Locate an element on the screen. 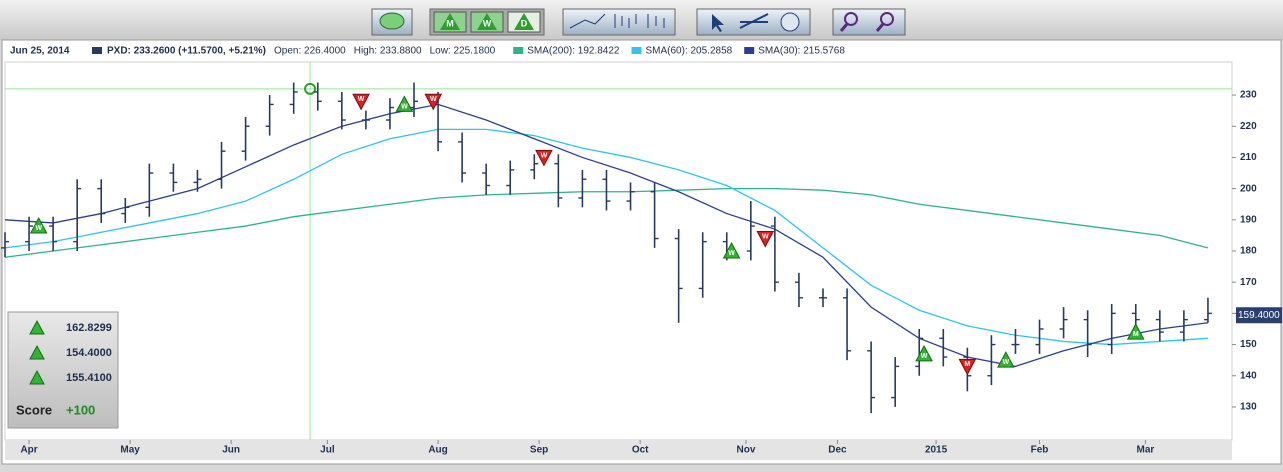 The width and height of the screenshot is (1283, 472). score-panel-bg is located at coordinates (63, 370).